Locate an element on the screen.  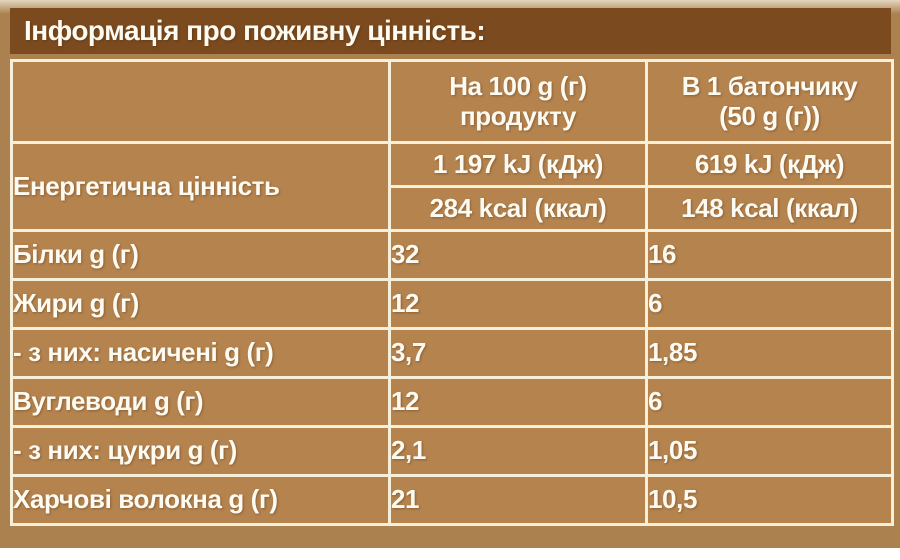
table-row-fiber: Харчові волокна g (г) 21 10,5 is located at coordinates (452, 500).